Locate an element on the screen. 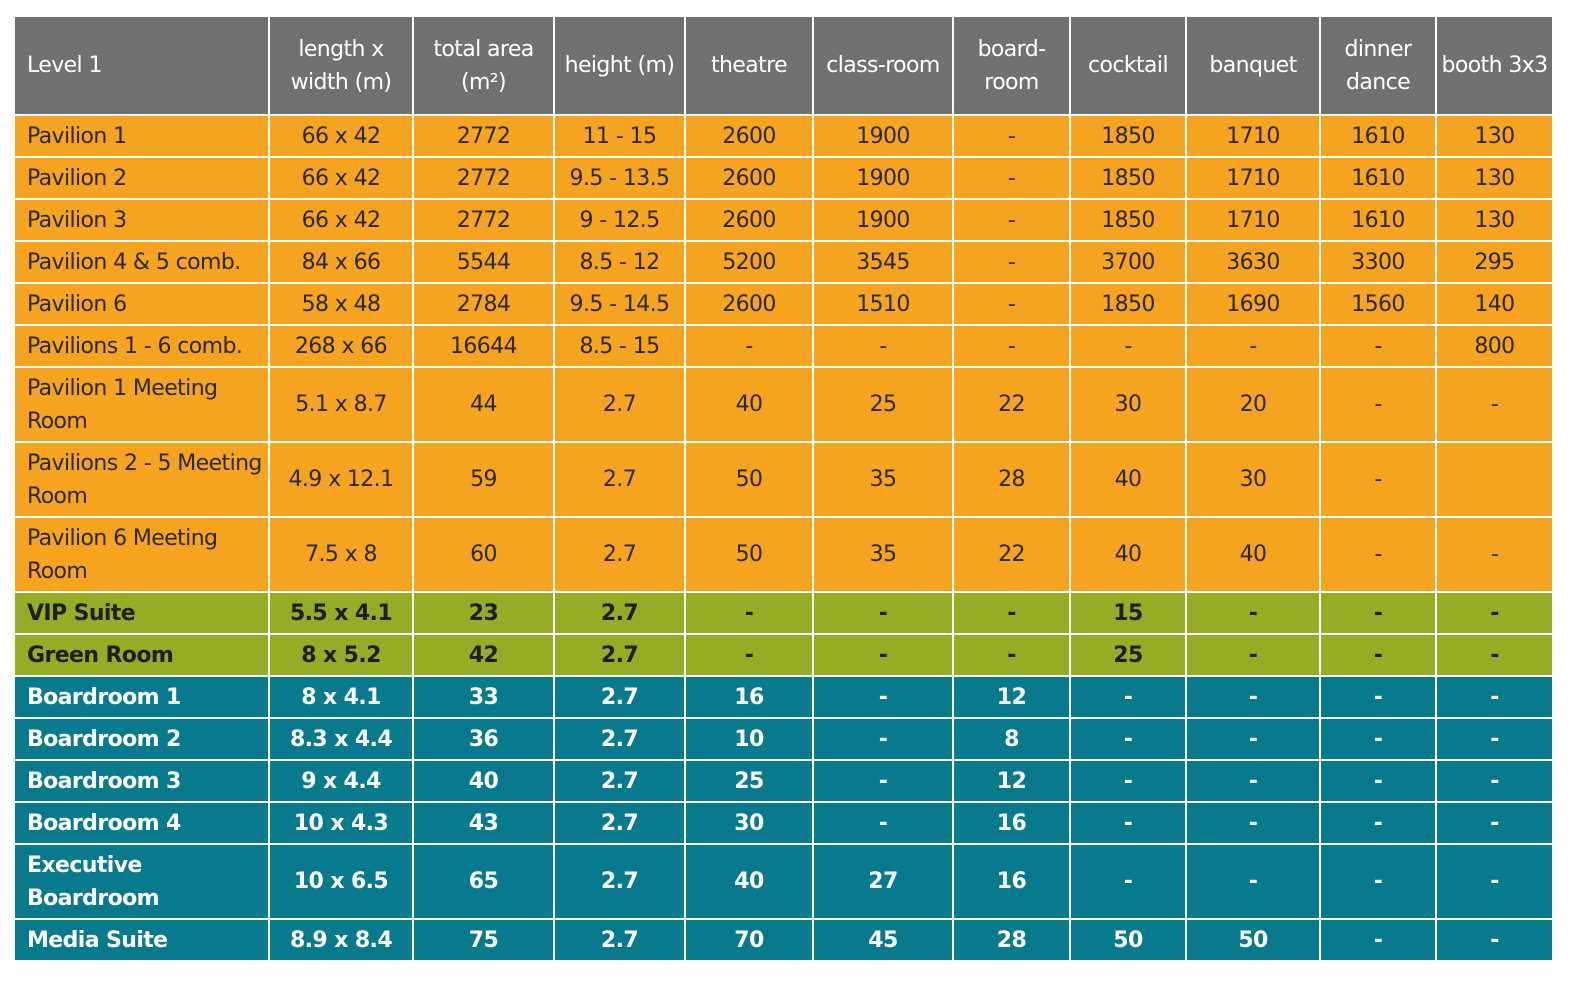  table-cell: 30 is located at coordinates (749, 823).